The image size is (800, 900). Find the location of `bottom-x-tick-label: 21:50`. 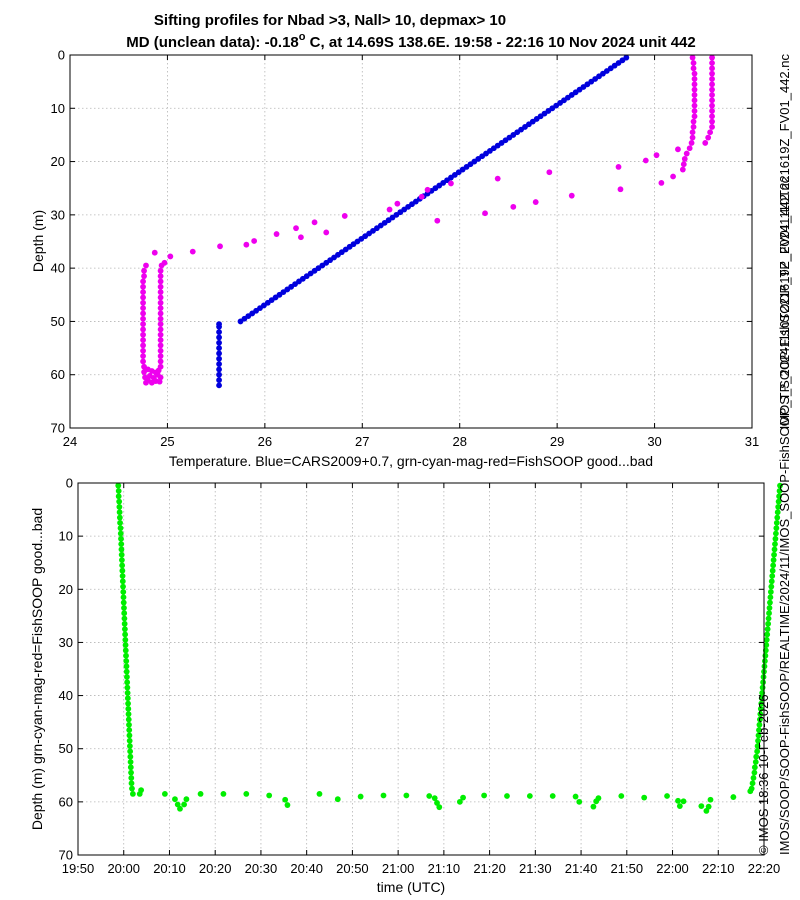

bottom-x-tick-label: 21:50 is located at coordinates (627, 868).